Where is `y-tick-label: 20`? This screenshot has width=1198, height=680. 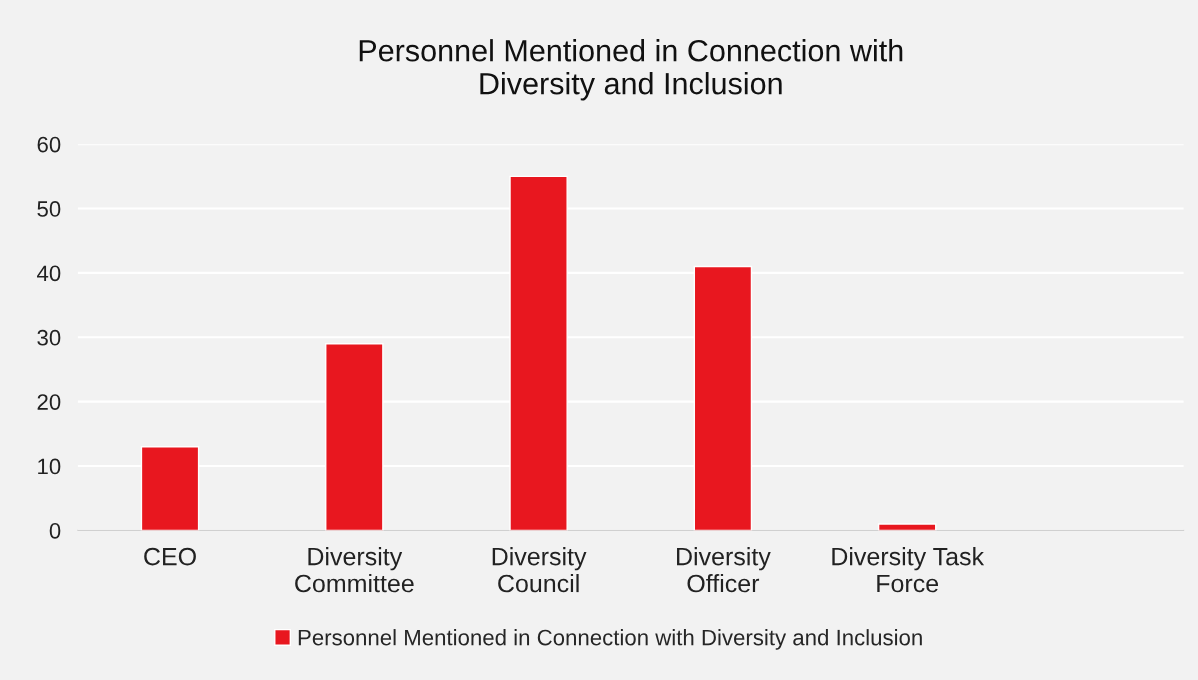 y-tick-label: 20 is located at coordinates (49, 402).